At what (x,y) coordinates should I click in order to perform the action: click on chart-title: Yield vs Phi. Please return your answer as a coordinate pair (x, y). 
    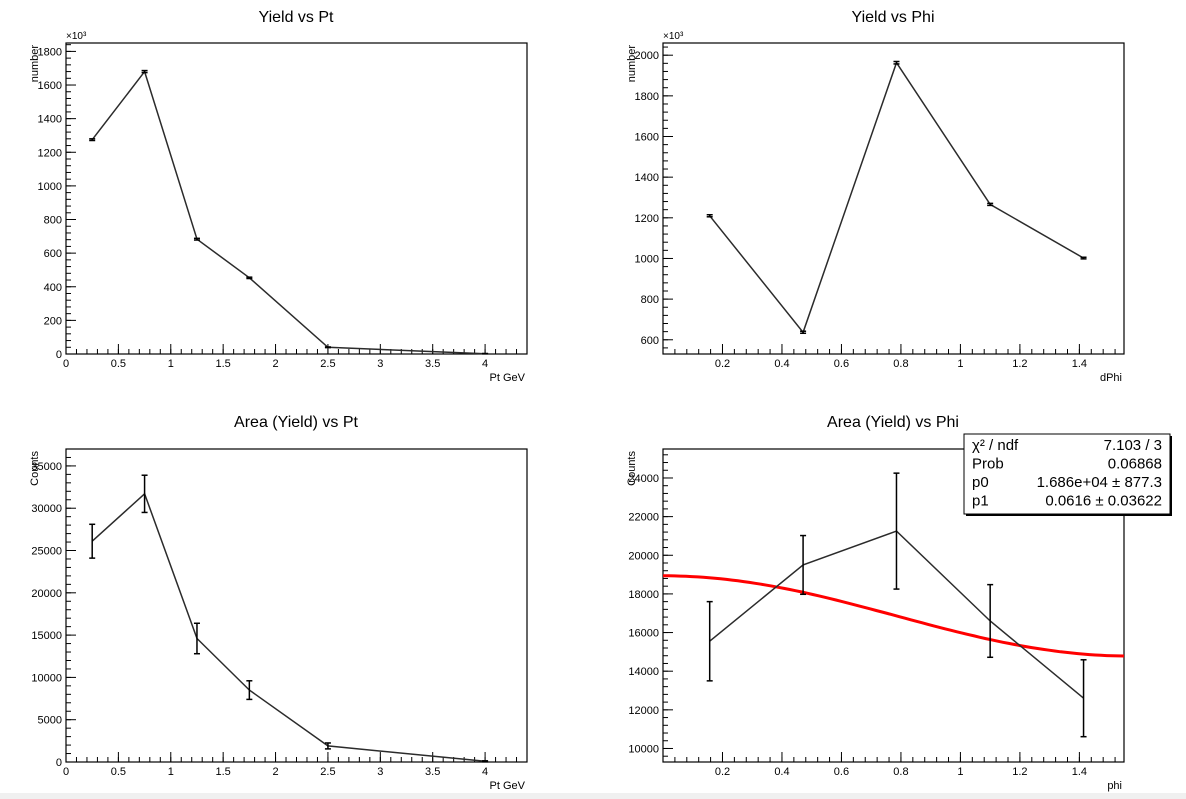
    Looking at the image, I should click on (893, 17).